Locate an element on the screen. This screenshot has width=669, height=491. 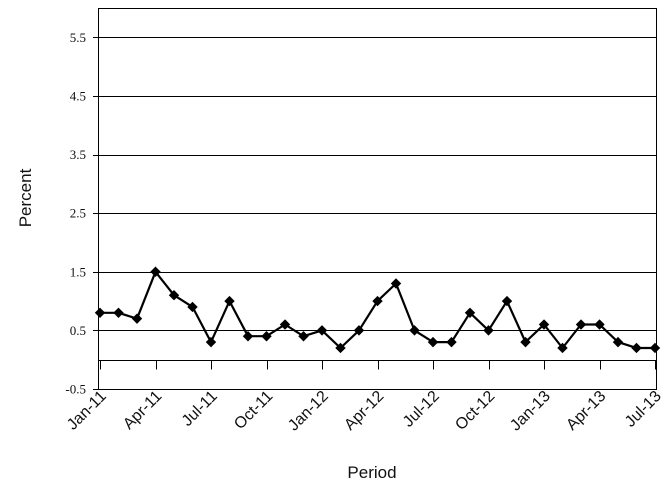
y-tick-label: 0.5 is located at coordinates (78, 330).